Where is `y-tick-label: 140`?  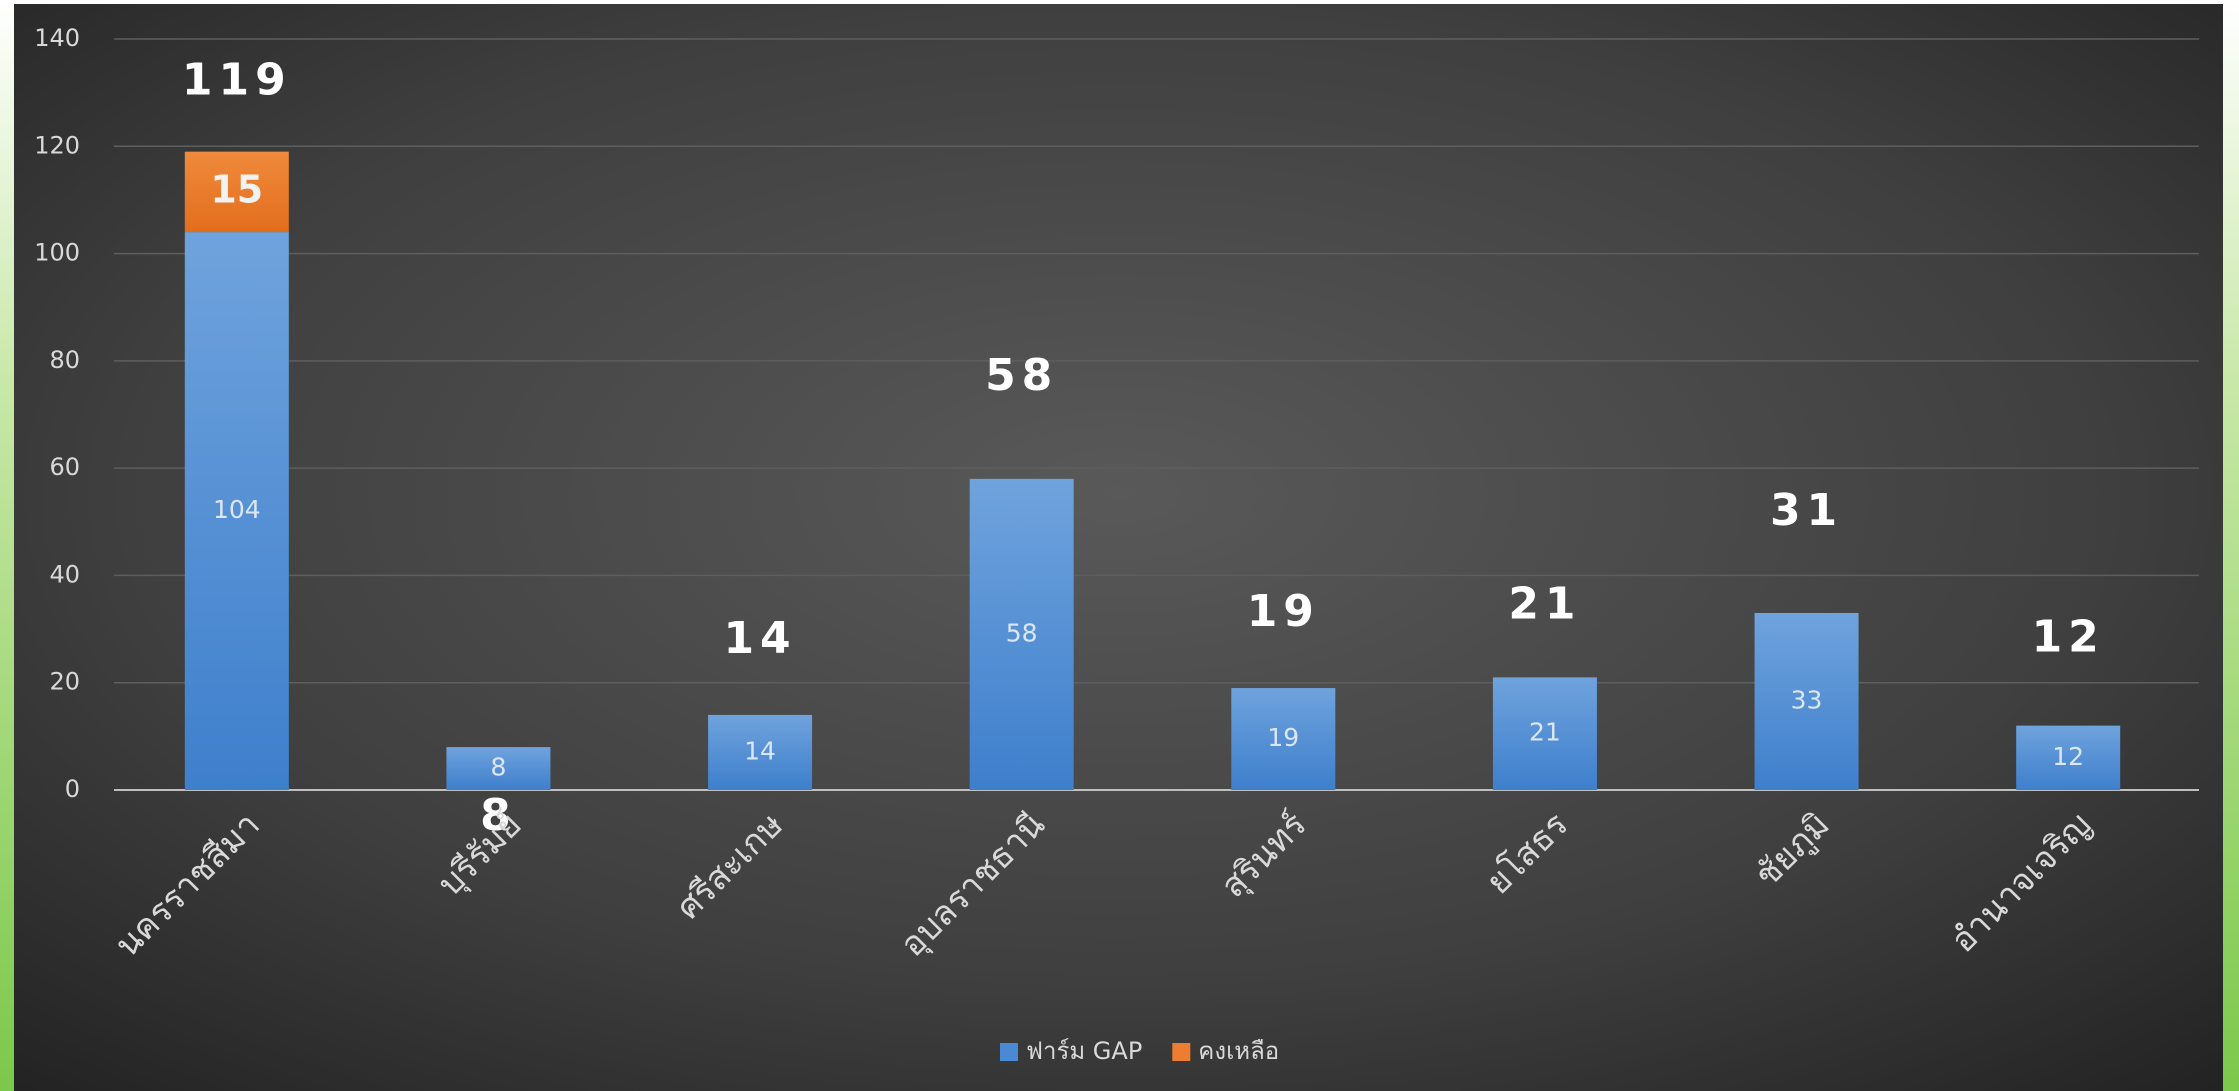 y-tick-label: 140 is located at coordinates (57, 38).